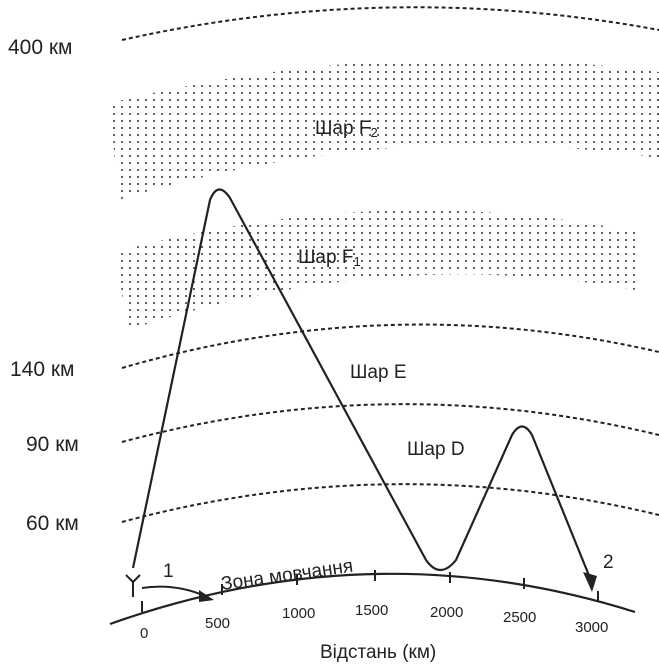 Image resolution: width=659 pixels, height=666 pixels. Describe the element at coordinates (390, 23) in the screenshot. I see `boundary-400km` at that location.